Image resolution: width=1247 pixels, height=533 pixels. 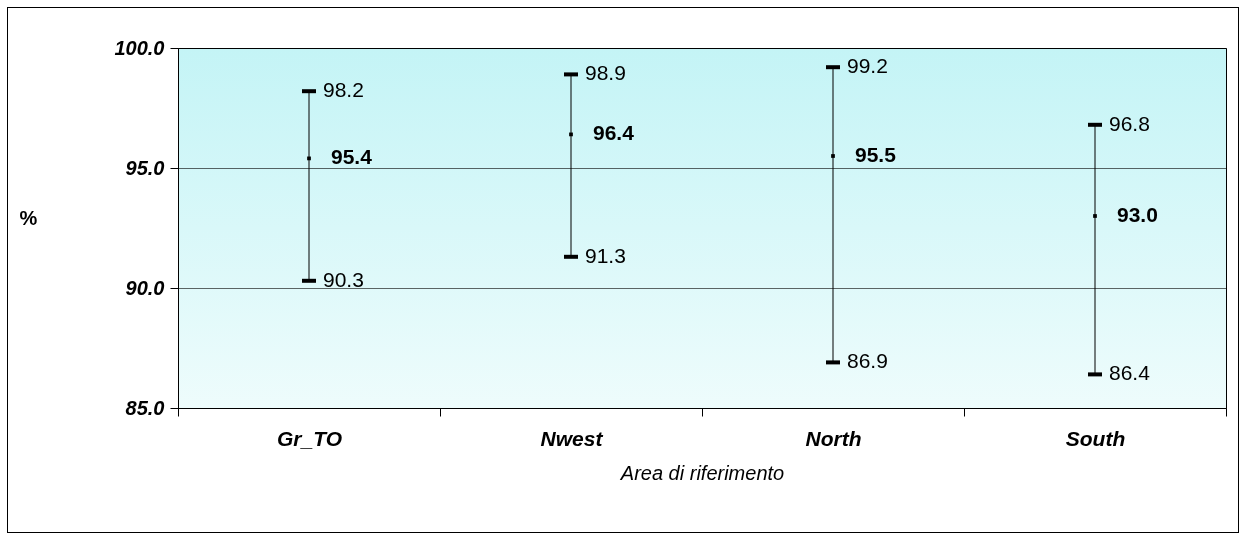 What do you see at coordinates (613, 133) in the screenshot?
I see `text: 96.4` at bounding box center [613, 133].